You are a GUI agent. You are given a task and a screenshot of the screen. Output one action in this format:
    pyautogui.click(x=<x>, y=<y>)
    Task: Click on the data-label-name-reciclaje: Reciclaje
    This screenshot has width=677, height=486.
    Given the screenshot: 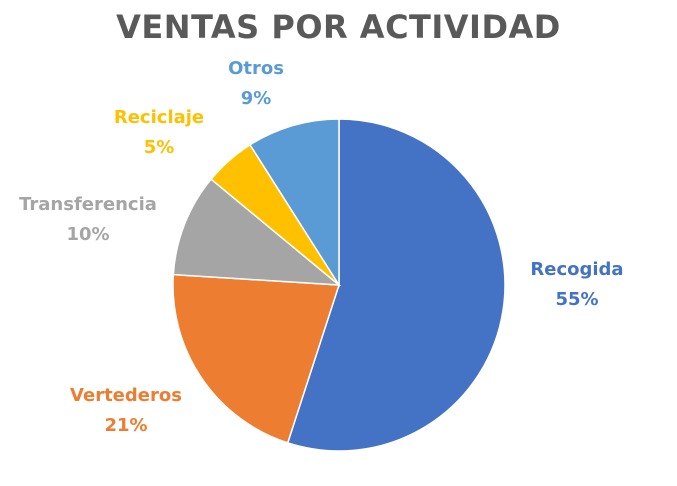 What is the action you would take?
    pyautogui.click(x=159, y=117)
    